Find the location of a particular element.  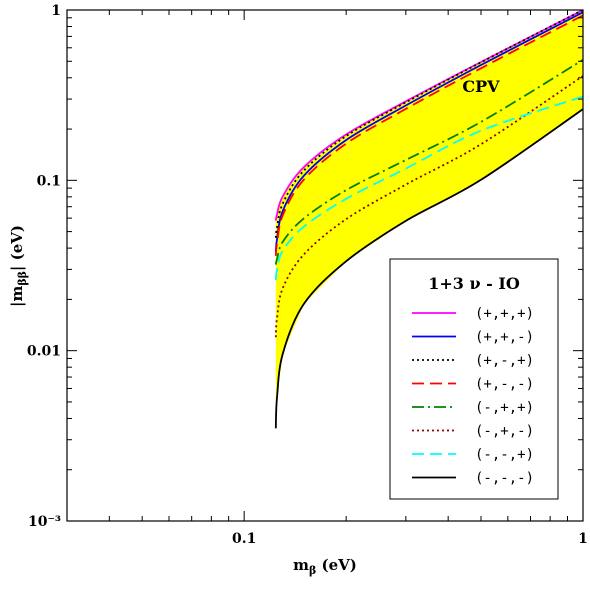

y-tick-label-4: 1 is located at coordinates (56, 11).